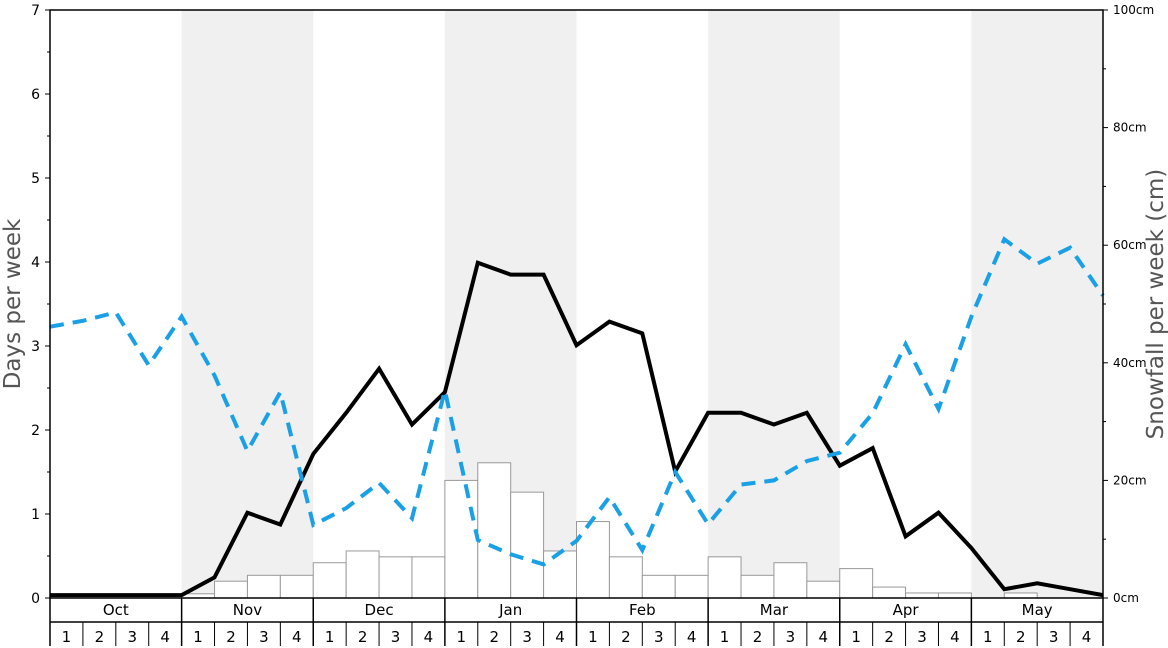  Describe the element at coordinates (1130, 363) in the screenshot. I see `right-tick-label: 40cm` at that location.